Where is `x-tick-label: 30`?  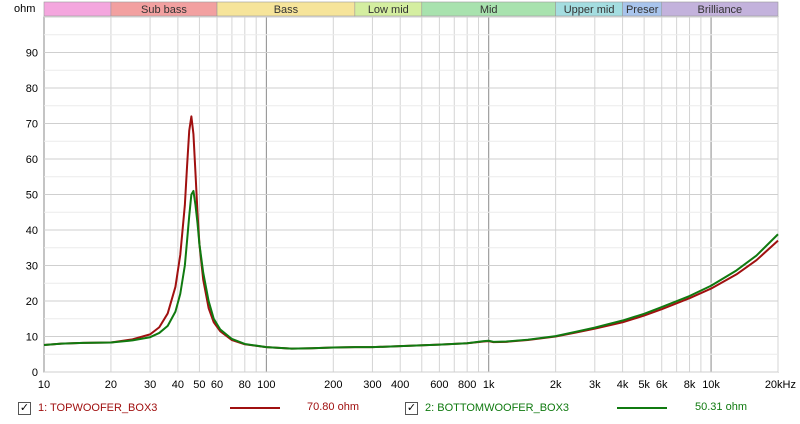 x-tick-label: 30 is located at coordinates (150, 385).